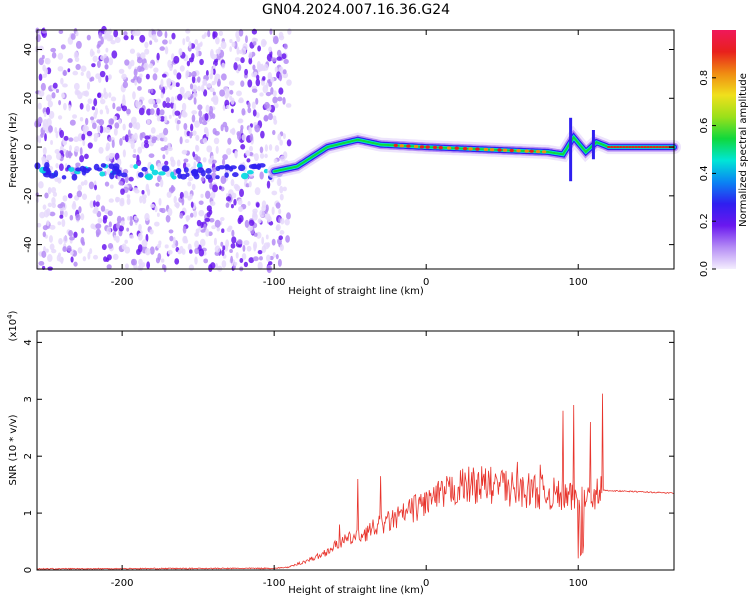 The height and width of the screenshot is (600, 750). What do you see at coordinates (707, 173) in the screenshot?
I see `colorbar-ticks: 0.0 0.2 0.4 0.6 0.8` at bounding box center [707, 173].